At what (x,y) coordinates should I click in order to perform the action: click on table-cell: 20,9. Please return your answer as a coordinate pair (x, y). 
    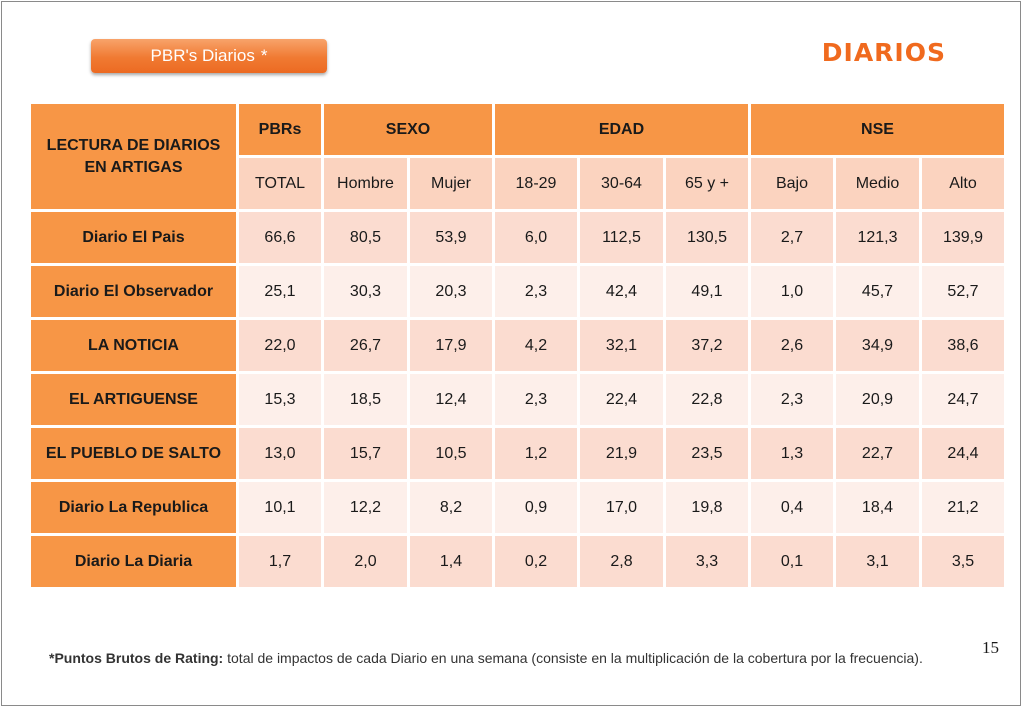
    Looking at the image, I should click on (877, 399).